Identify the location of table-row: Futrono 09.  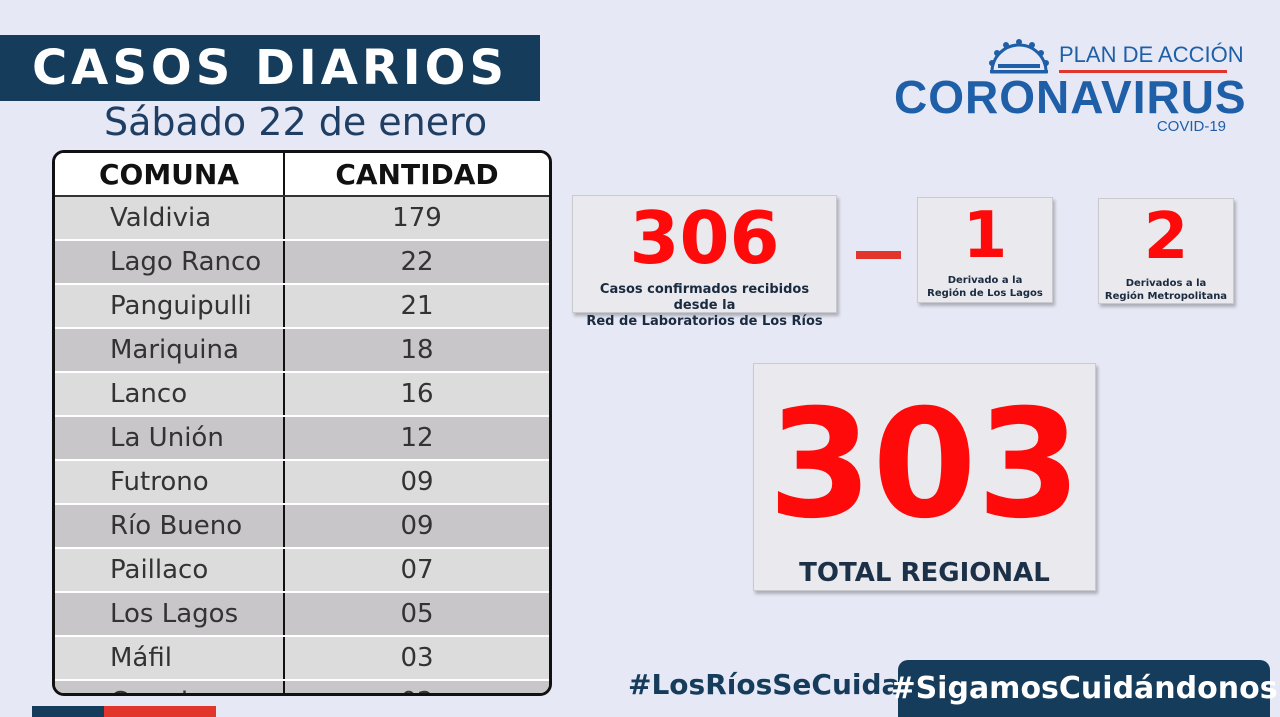
(302, 482).